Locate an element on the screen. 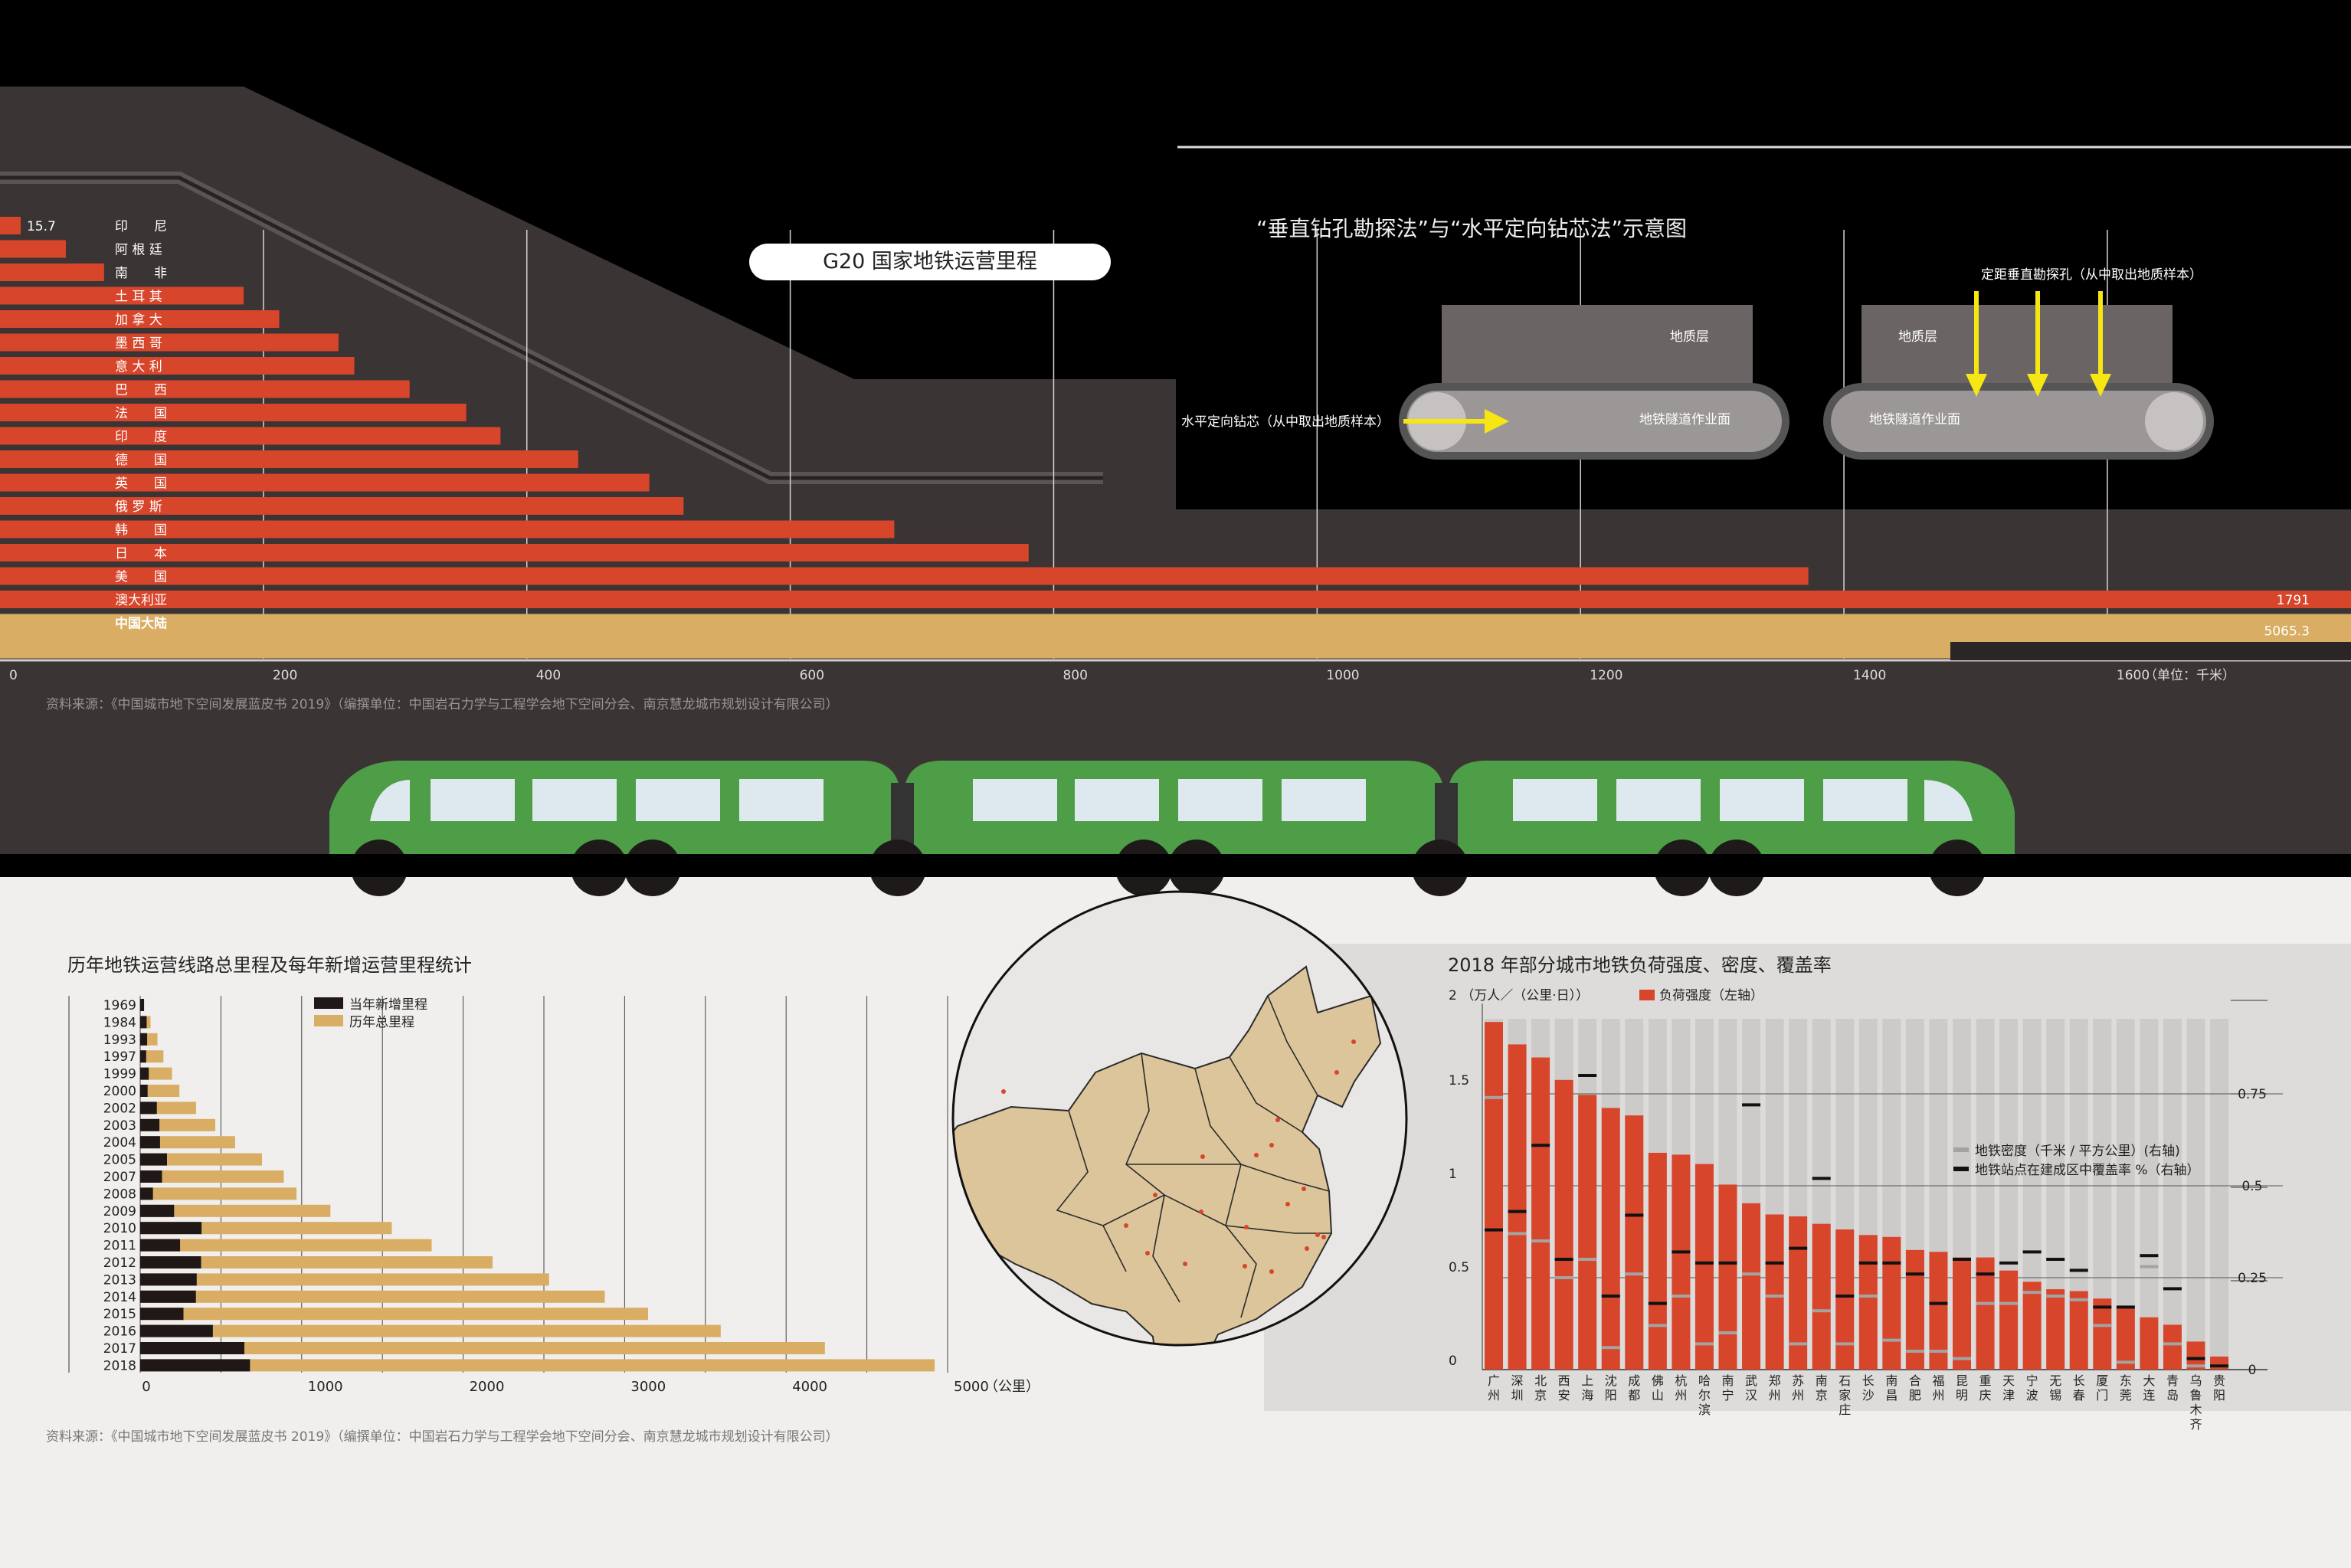 Image resolution: width=2351 pixels, height=1568 pixels. annual-title: 历年地铁运营线路总里程及每年新增运营里程统计 is located at coordinates (269, 965).